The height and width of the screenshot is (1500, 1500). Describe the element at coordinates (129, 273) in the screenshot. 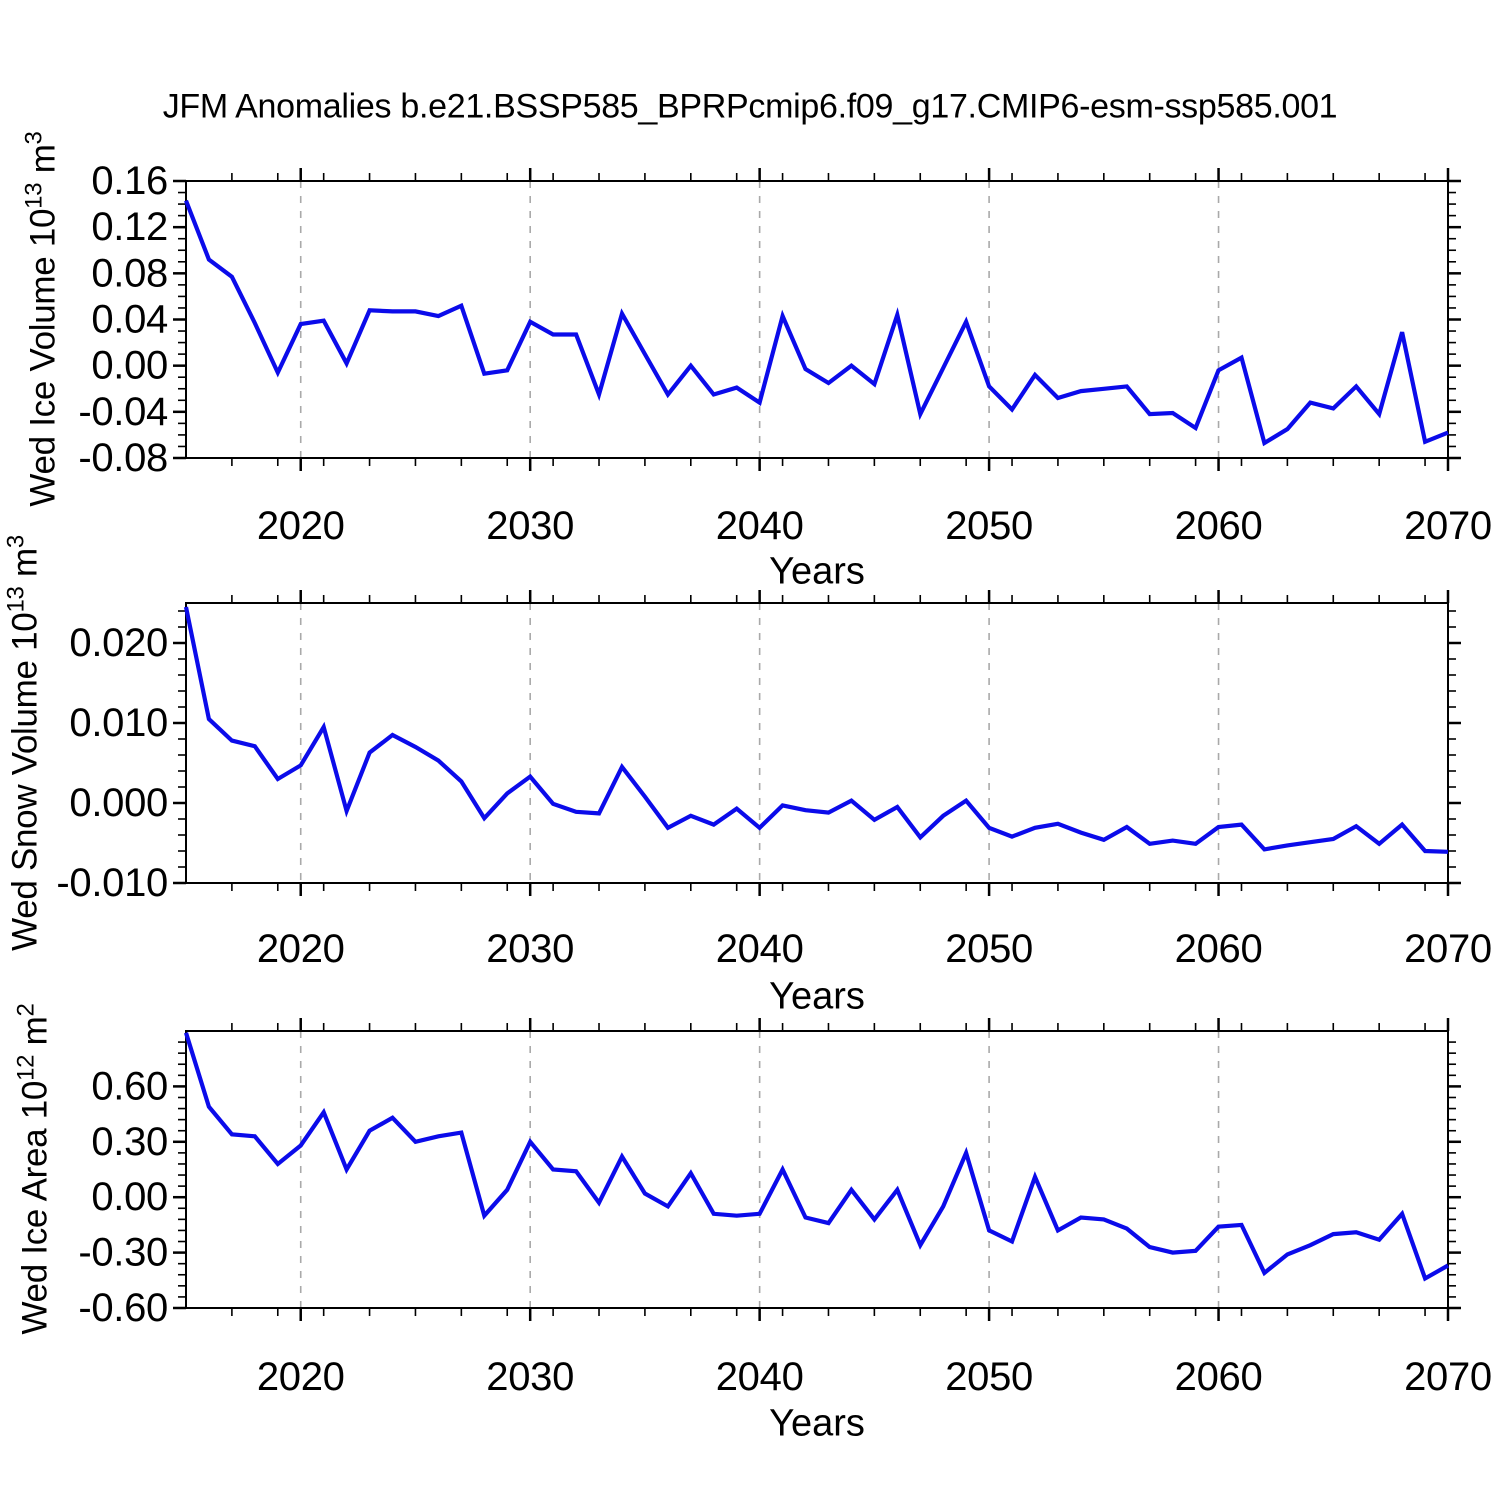

I see `y-tick-label: 0.08` at that location.